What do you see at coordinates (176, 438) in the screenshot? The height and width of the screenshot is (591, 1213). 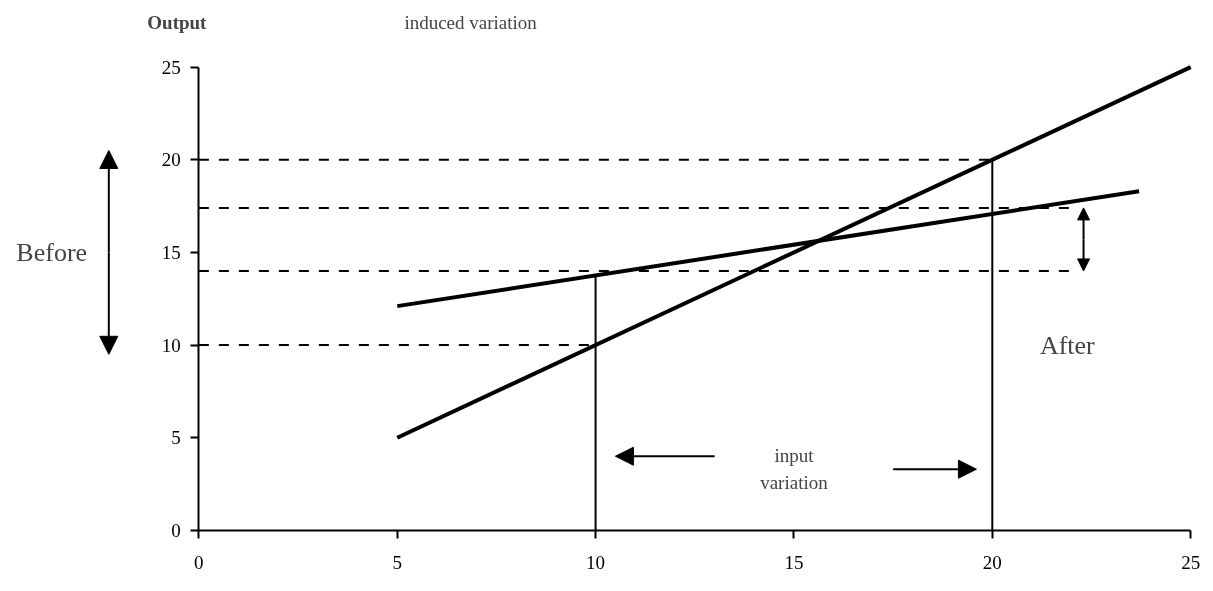 I see `y-tick-label: 5` at bounding box center [176, 438].